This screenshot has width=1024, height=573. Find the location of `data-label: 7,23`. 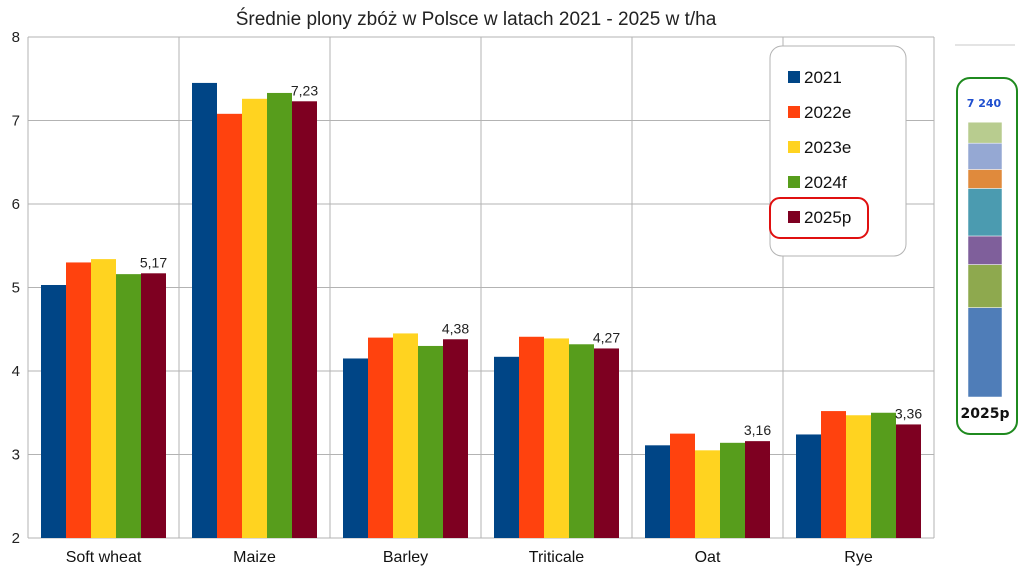

data-label: 7,23 is located at coordinates (304, 90).